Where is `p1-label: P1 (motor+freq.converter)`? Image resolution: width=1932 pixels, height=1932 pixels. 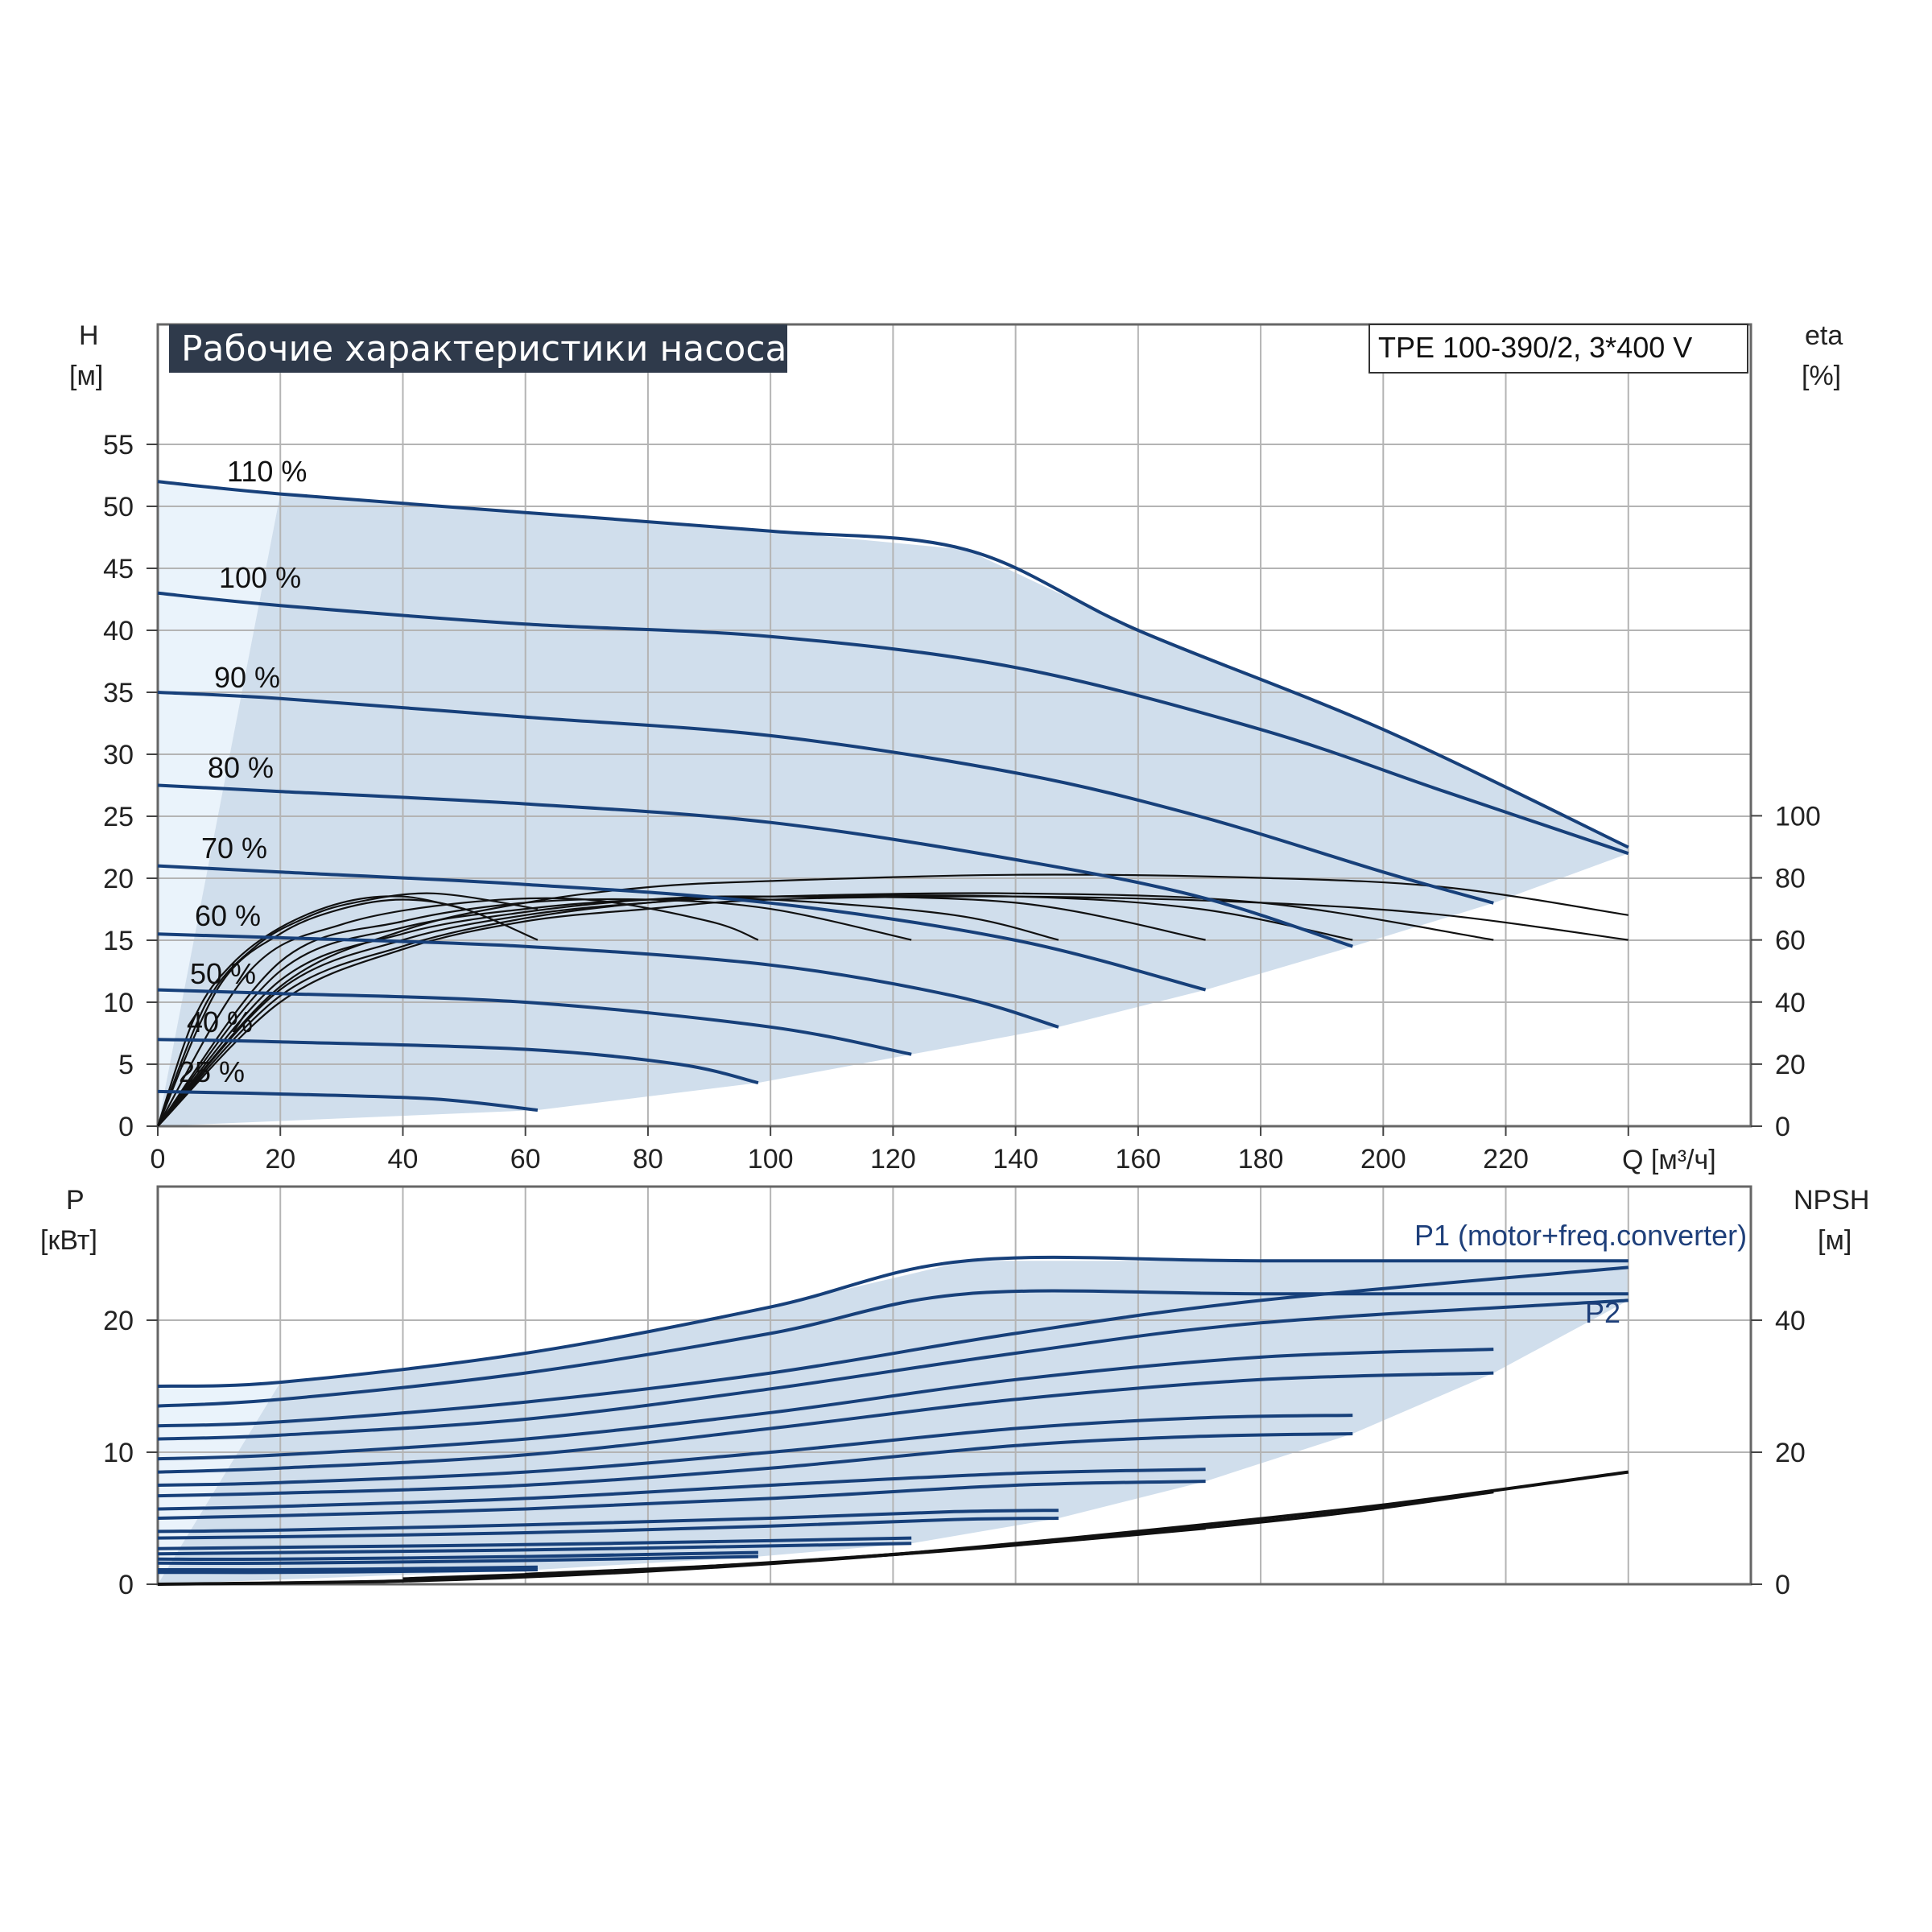 p1-label: P1 (motor+freq.converter) is located at coordinates (1580, 1235).